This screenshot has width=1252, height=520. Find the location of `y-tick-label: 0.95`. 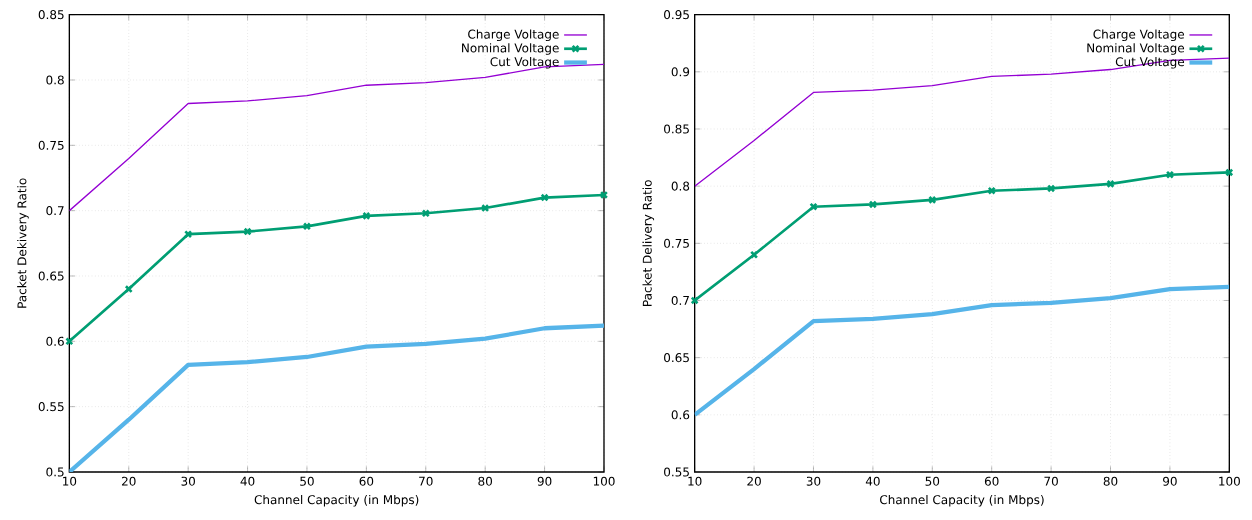

y-tick-label: 0.95 is located at coordinates (676, 15).